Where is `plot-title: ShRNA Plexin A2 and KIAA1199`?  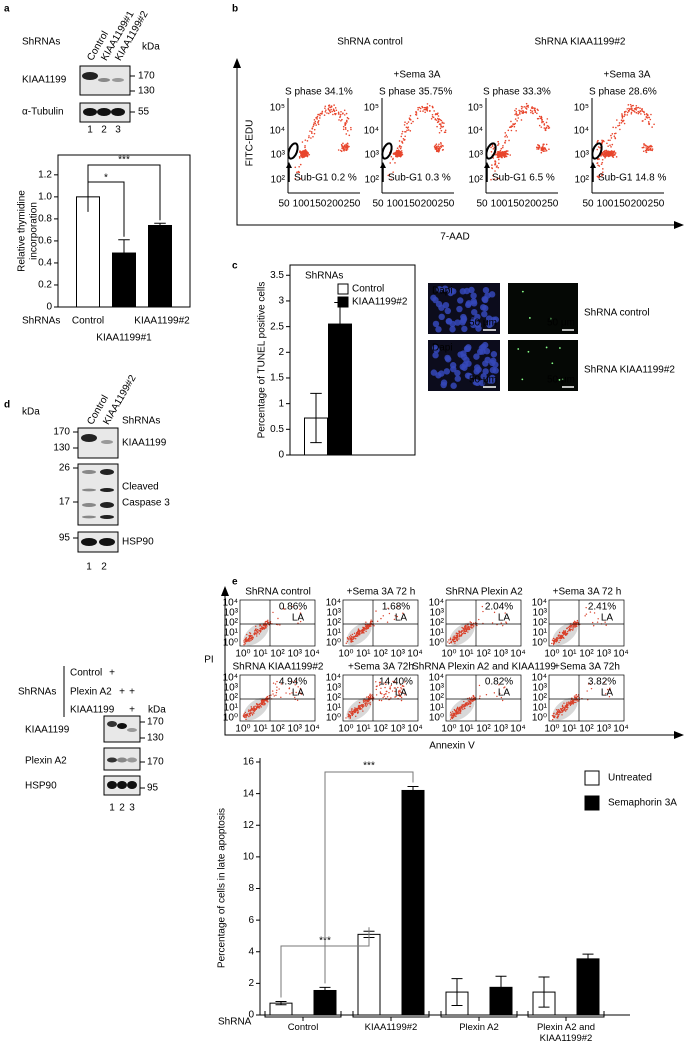
plot-title: ShRNA Plexin A2 and KIAA1199 is located at coordinates (484, 667).